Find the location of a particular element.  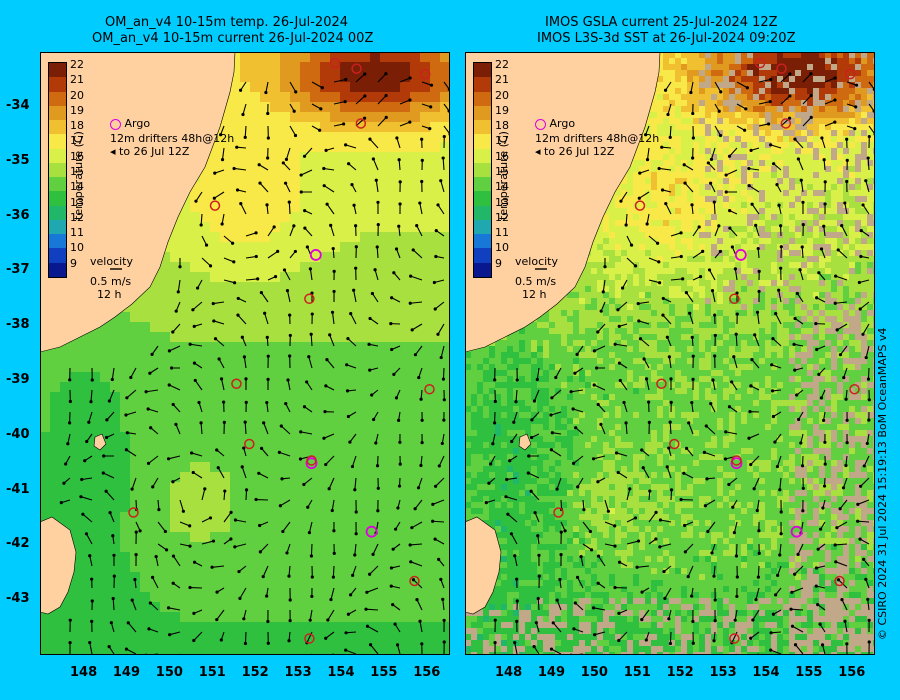

velocity-scale-hours: 12 h is located at coordinates (534, 294).